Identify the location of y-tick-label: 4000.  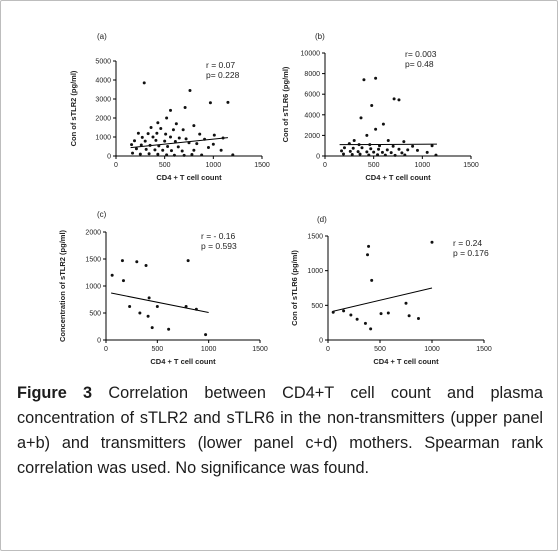
(312, 115).